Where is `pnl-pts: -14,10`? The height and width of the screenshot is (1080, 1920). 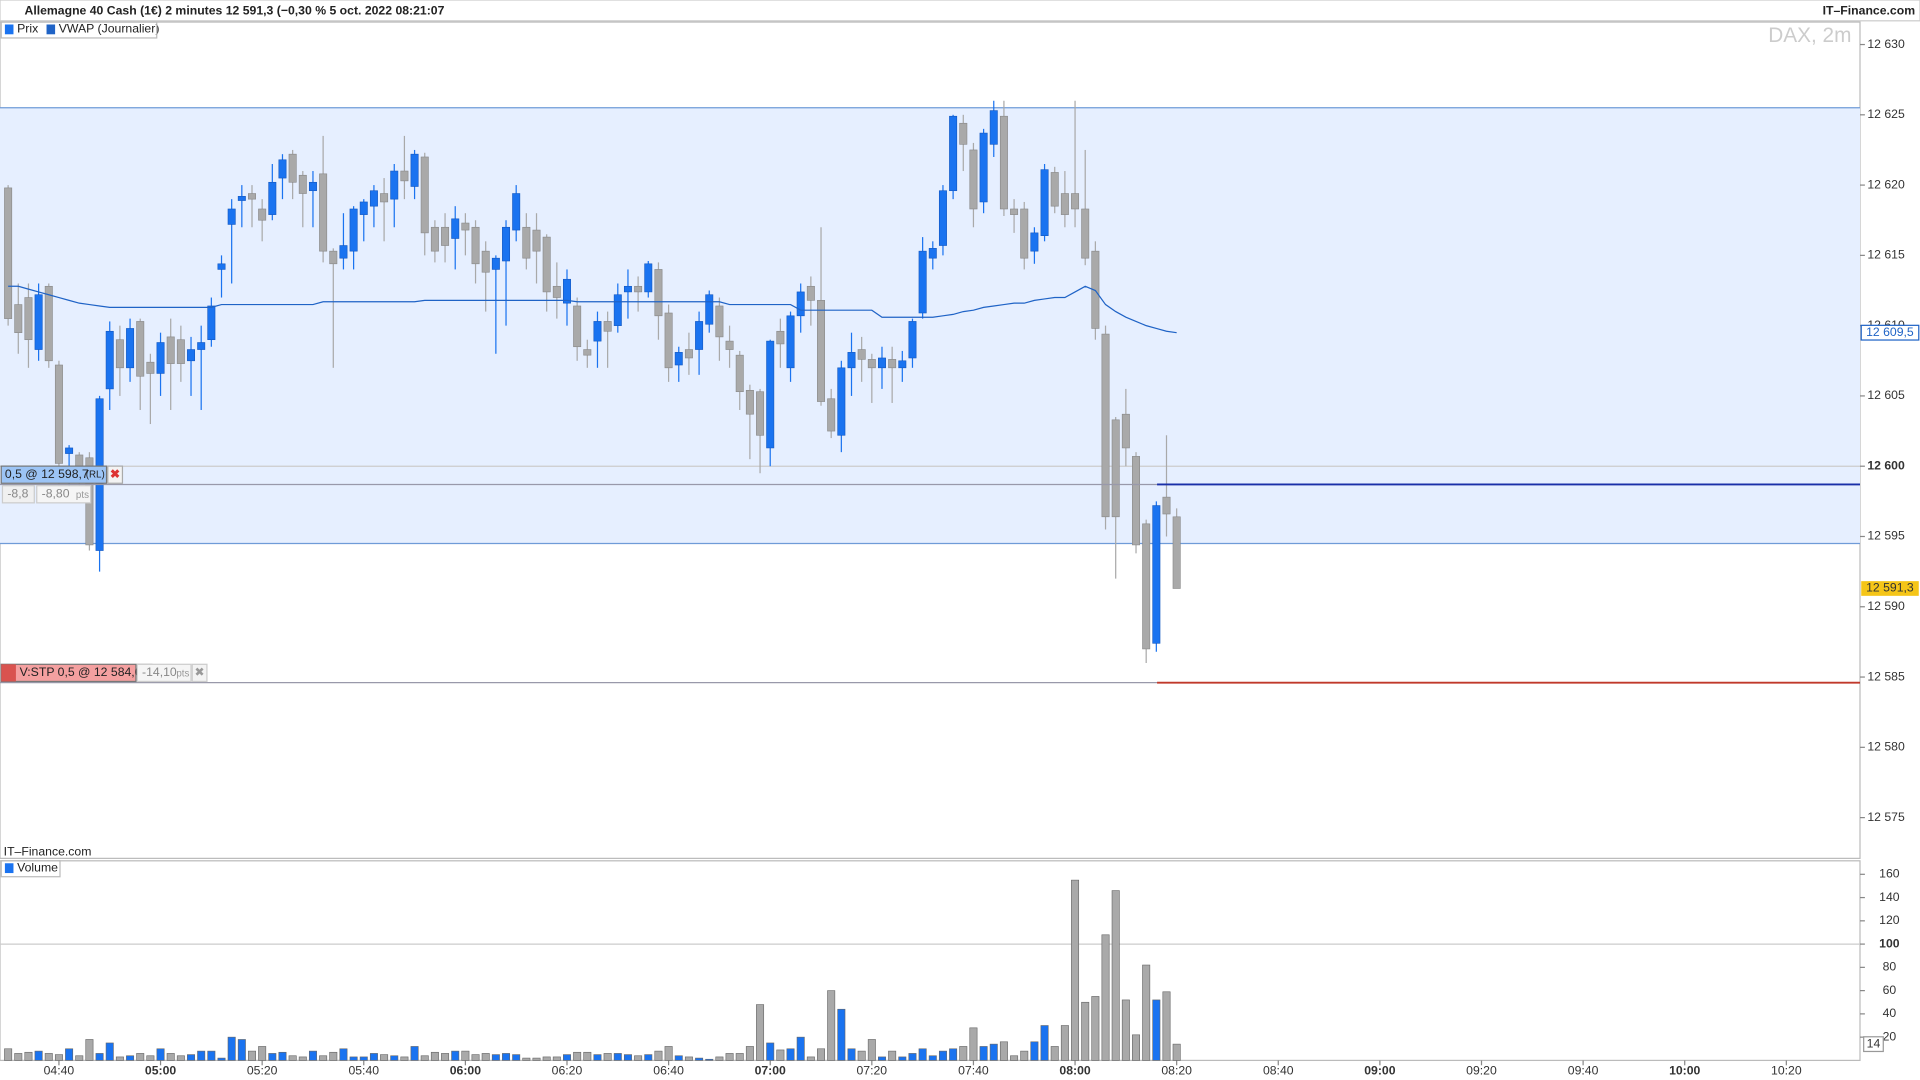
pnl-pts: -14,10 is located at coordinates (159, 672).